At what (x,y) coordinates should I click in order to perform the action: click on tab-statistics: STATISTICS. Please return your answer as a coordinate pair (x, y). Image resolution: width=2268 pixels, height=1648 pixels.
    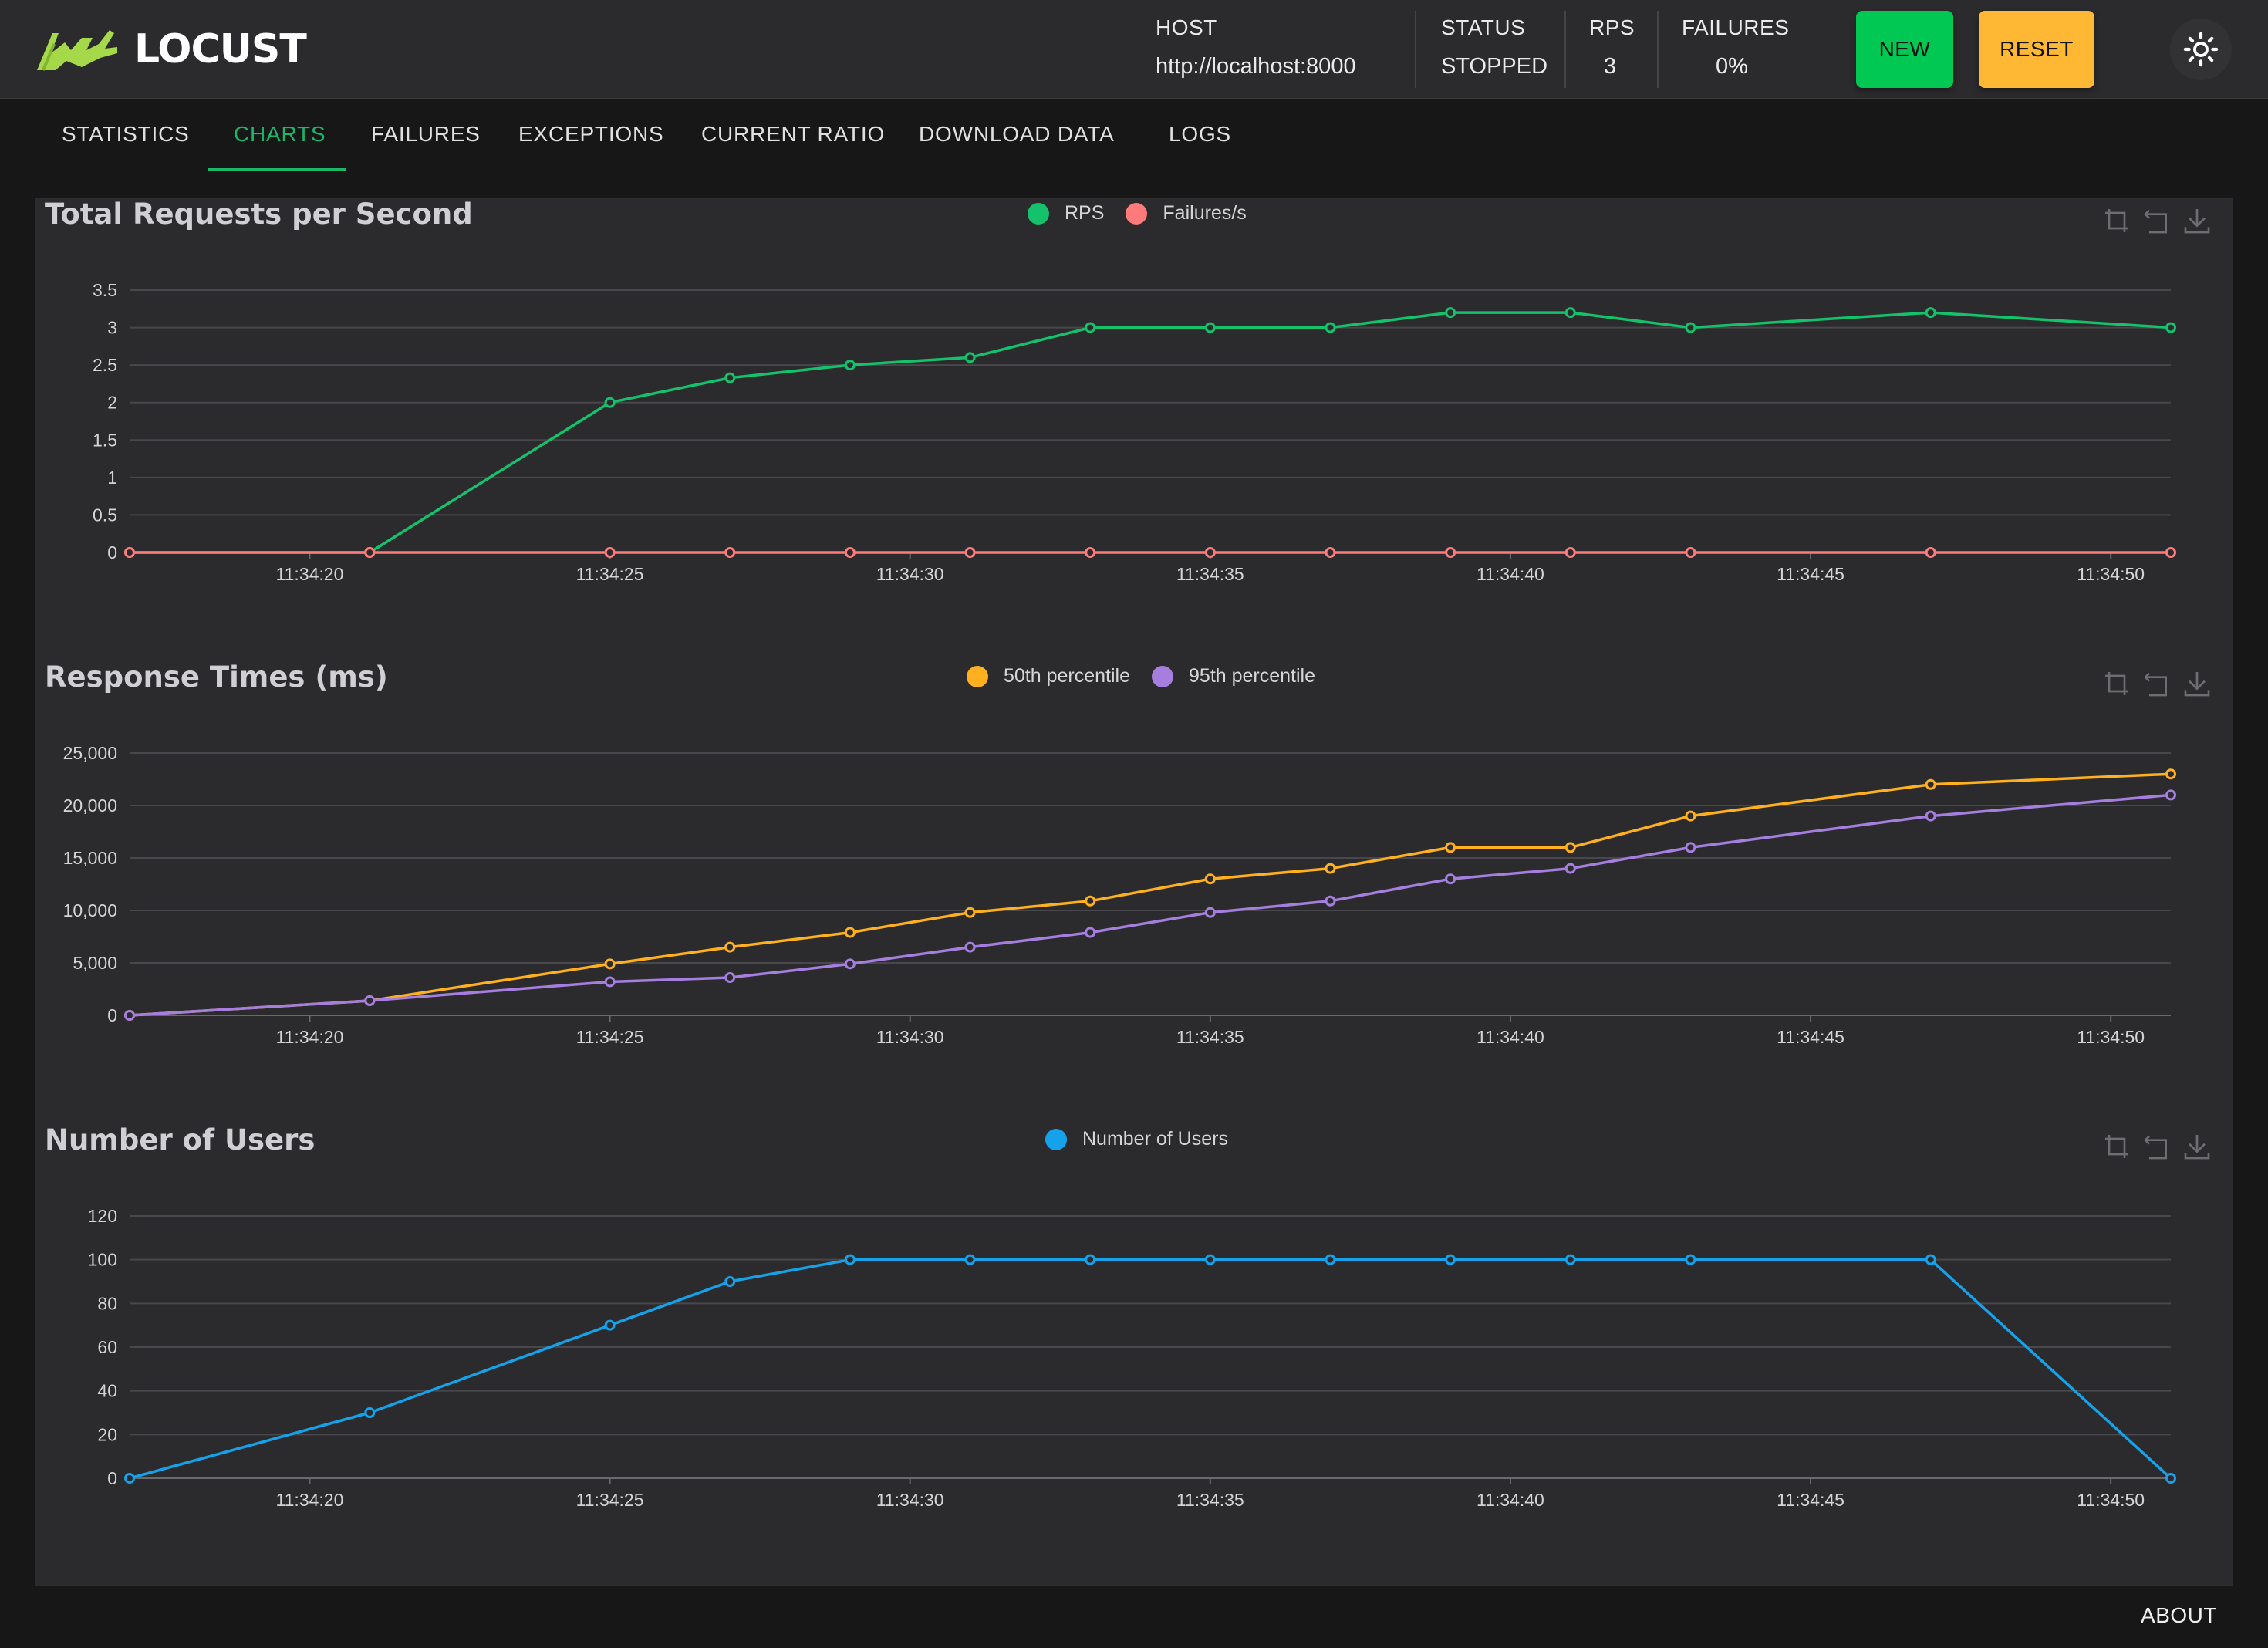
    Looking at the image, I should click on (126, 134).